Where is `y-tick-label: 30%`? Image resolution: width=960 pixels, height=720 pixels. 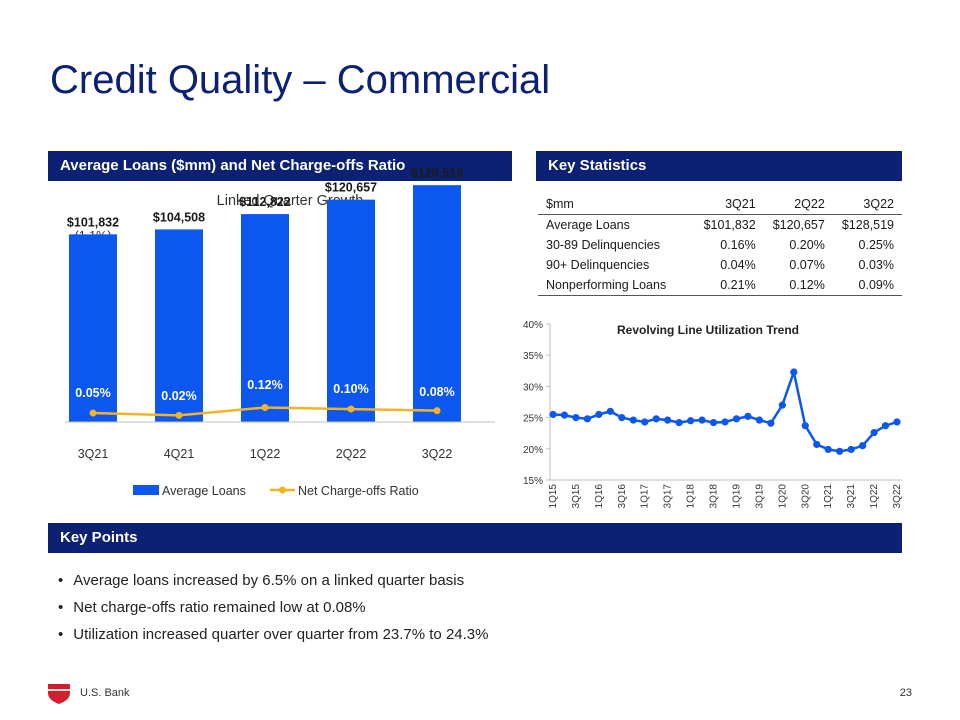
y-tick-label: 30% is located at coordinates (533, 387).